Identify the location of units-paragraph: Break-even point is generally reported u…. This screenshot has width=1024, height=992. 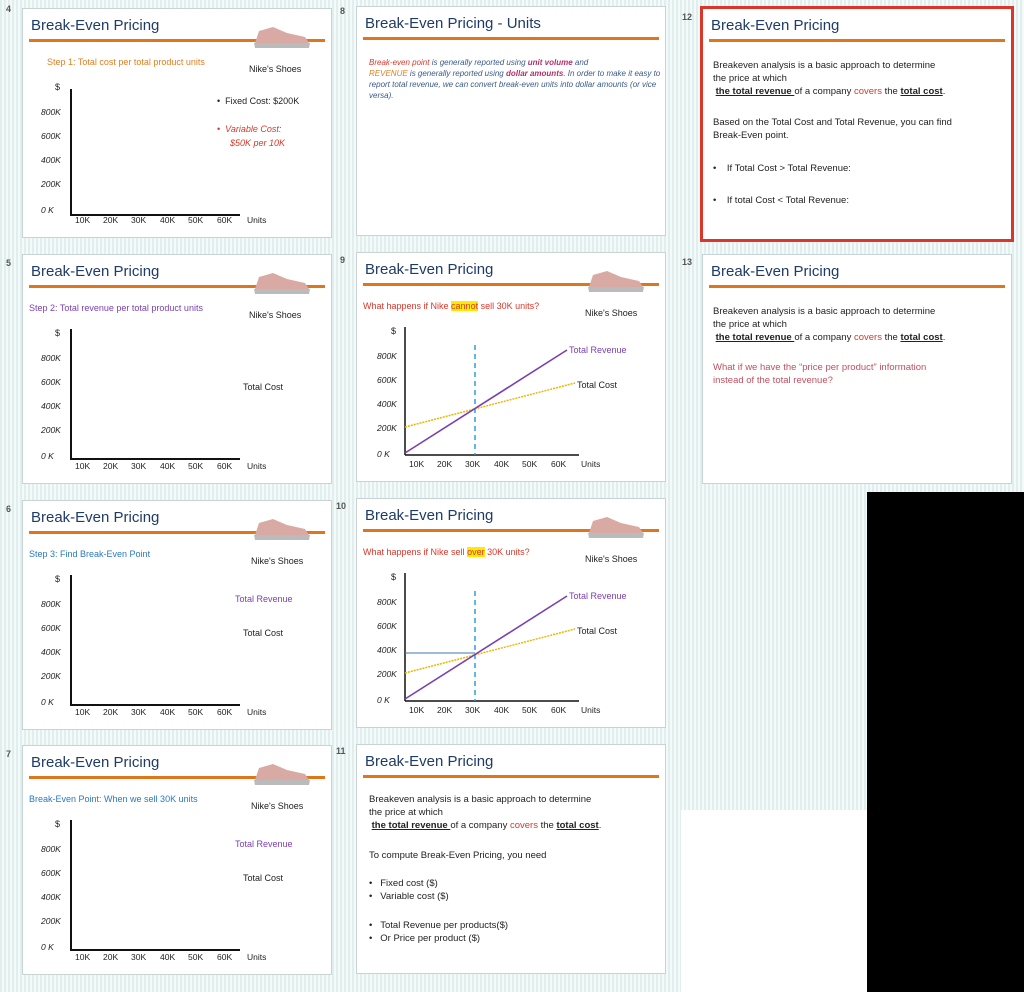
(515, 79).